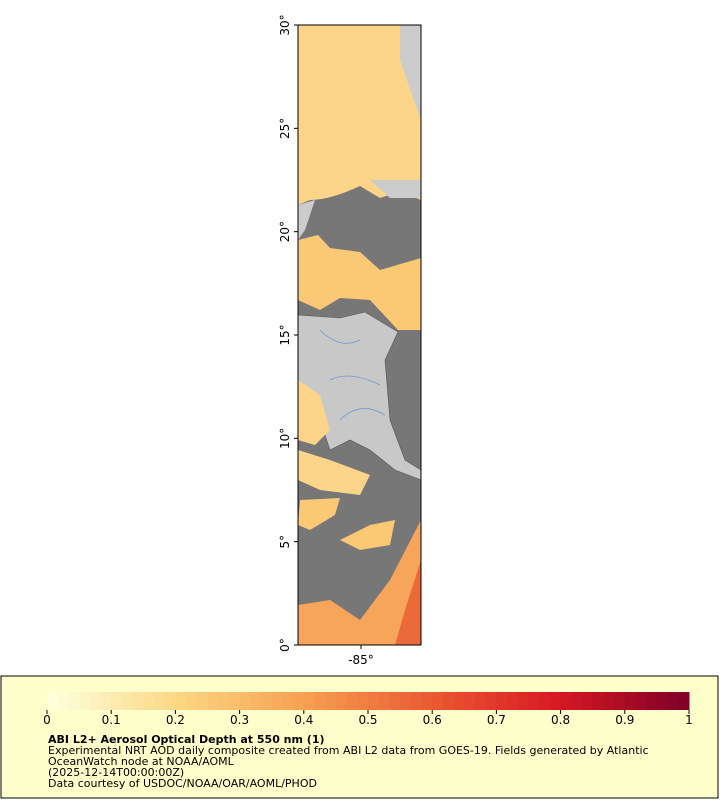  Describe the element at coordinates (359, 115) in the screenshot. I see `aerosol-north` at that location.